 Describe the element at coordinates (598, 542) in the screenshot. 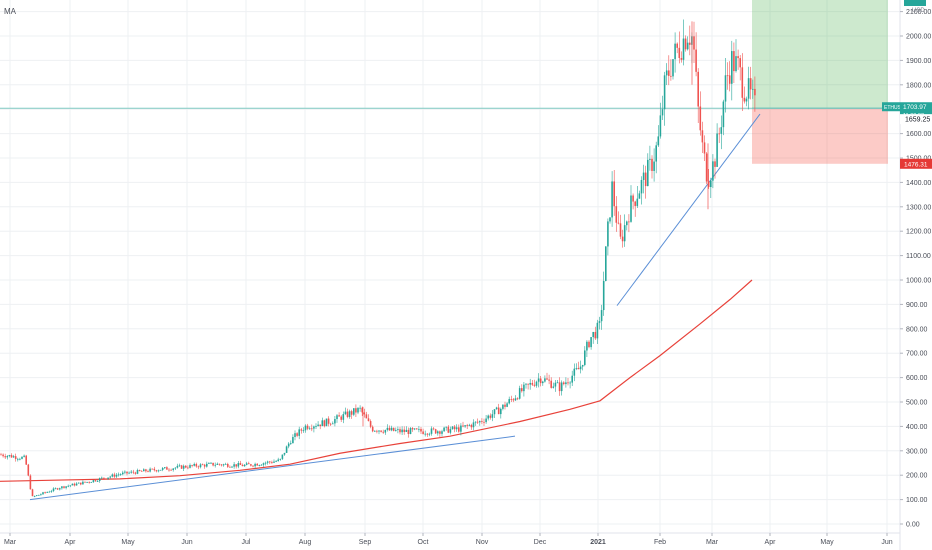

I see `x-tick-label: 2021` at that location.